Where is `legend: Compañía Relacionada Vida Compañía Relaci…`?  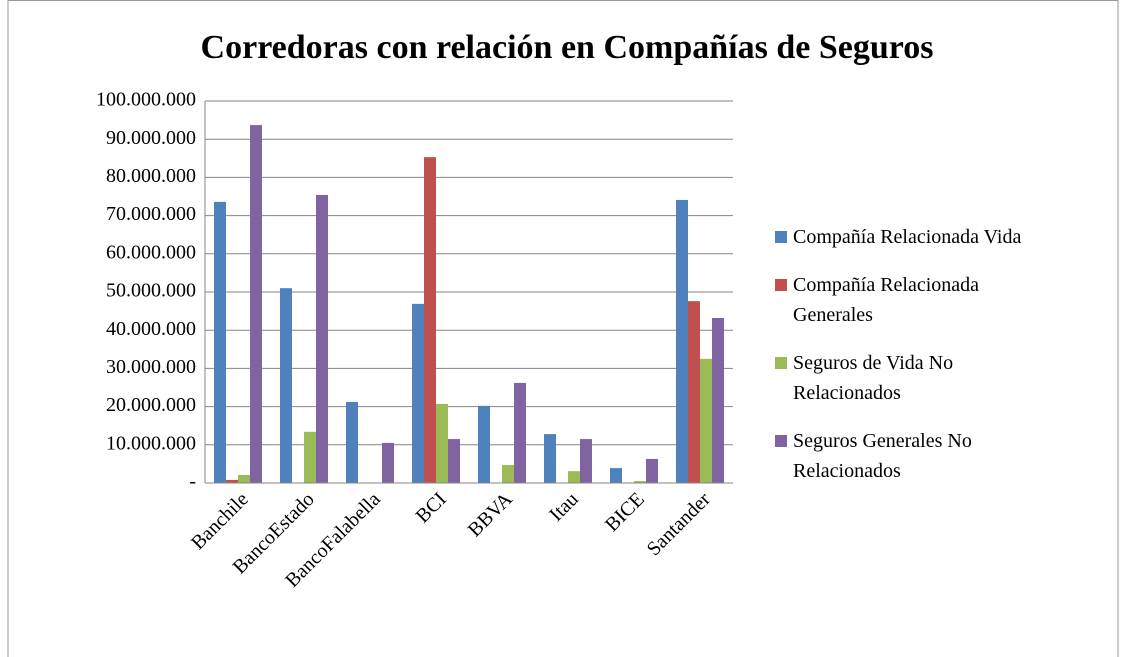
legend: Compañía Relacionada Vida Compañía Relaci… is located at coordinates (925, 363).